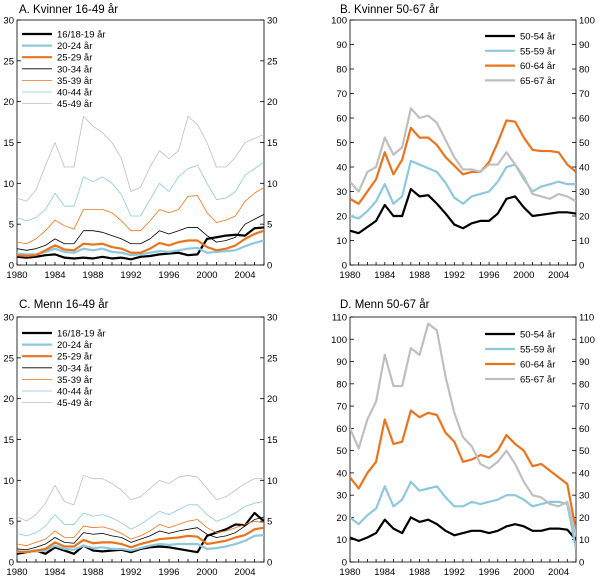  I want to click on legend-label: 65-67 år, so click(537, 380).